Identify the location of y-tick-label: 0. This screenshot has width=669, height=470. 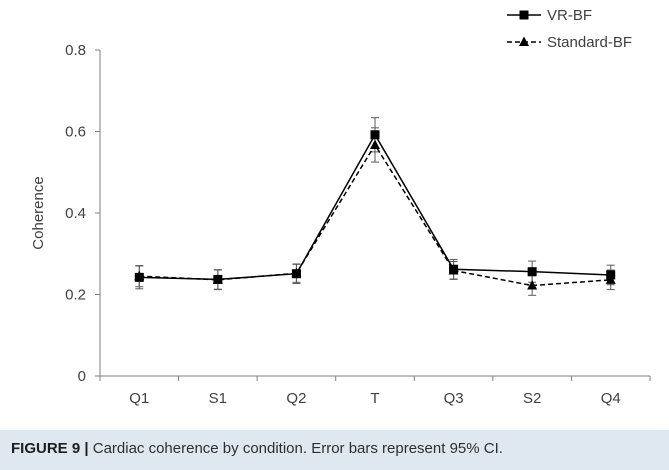
(82, 376).